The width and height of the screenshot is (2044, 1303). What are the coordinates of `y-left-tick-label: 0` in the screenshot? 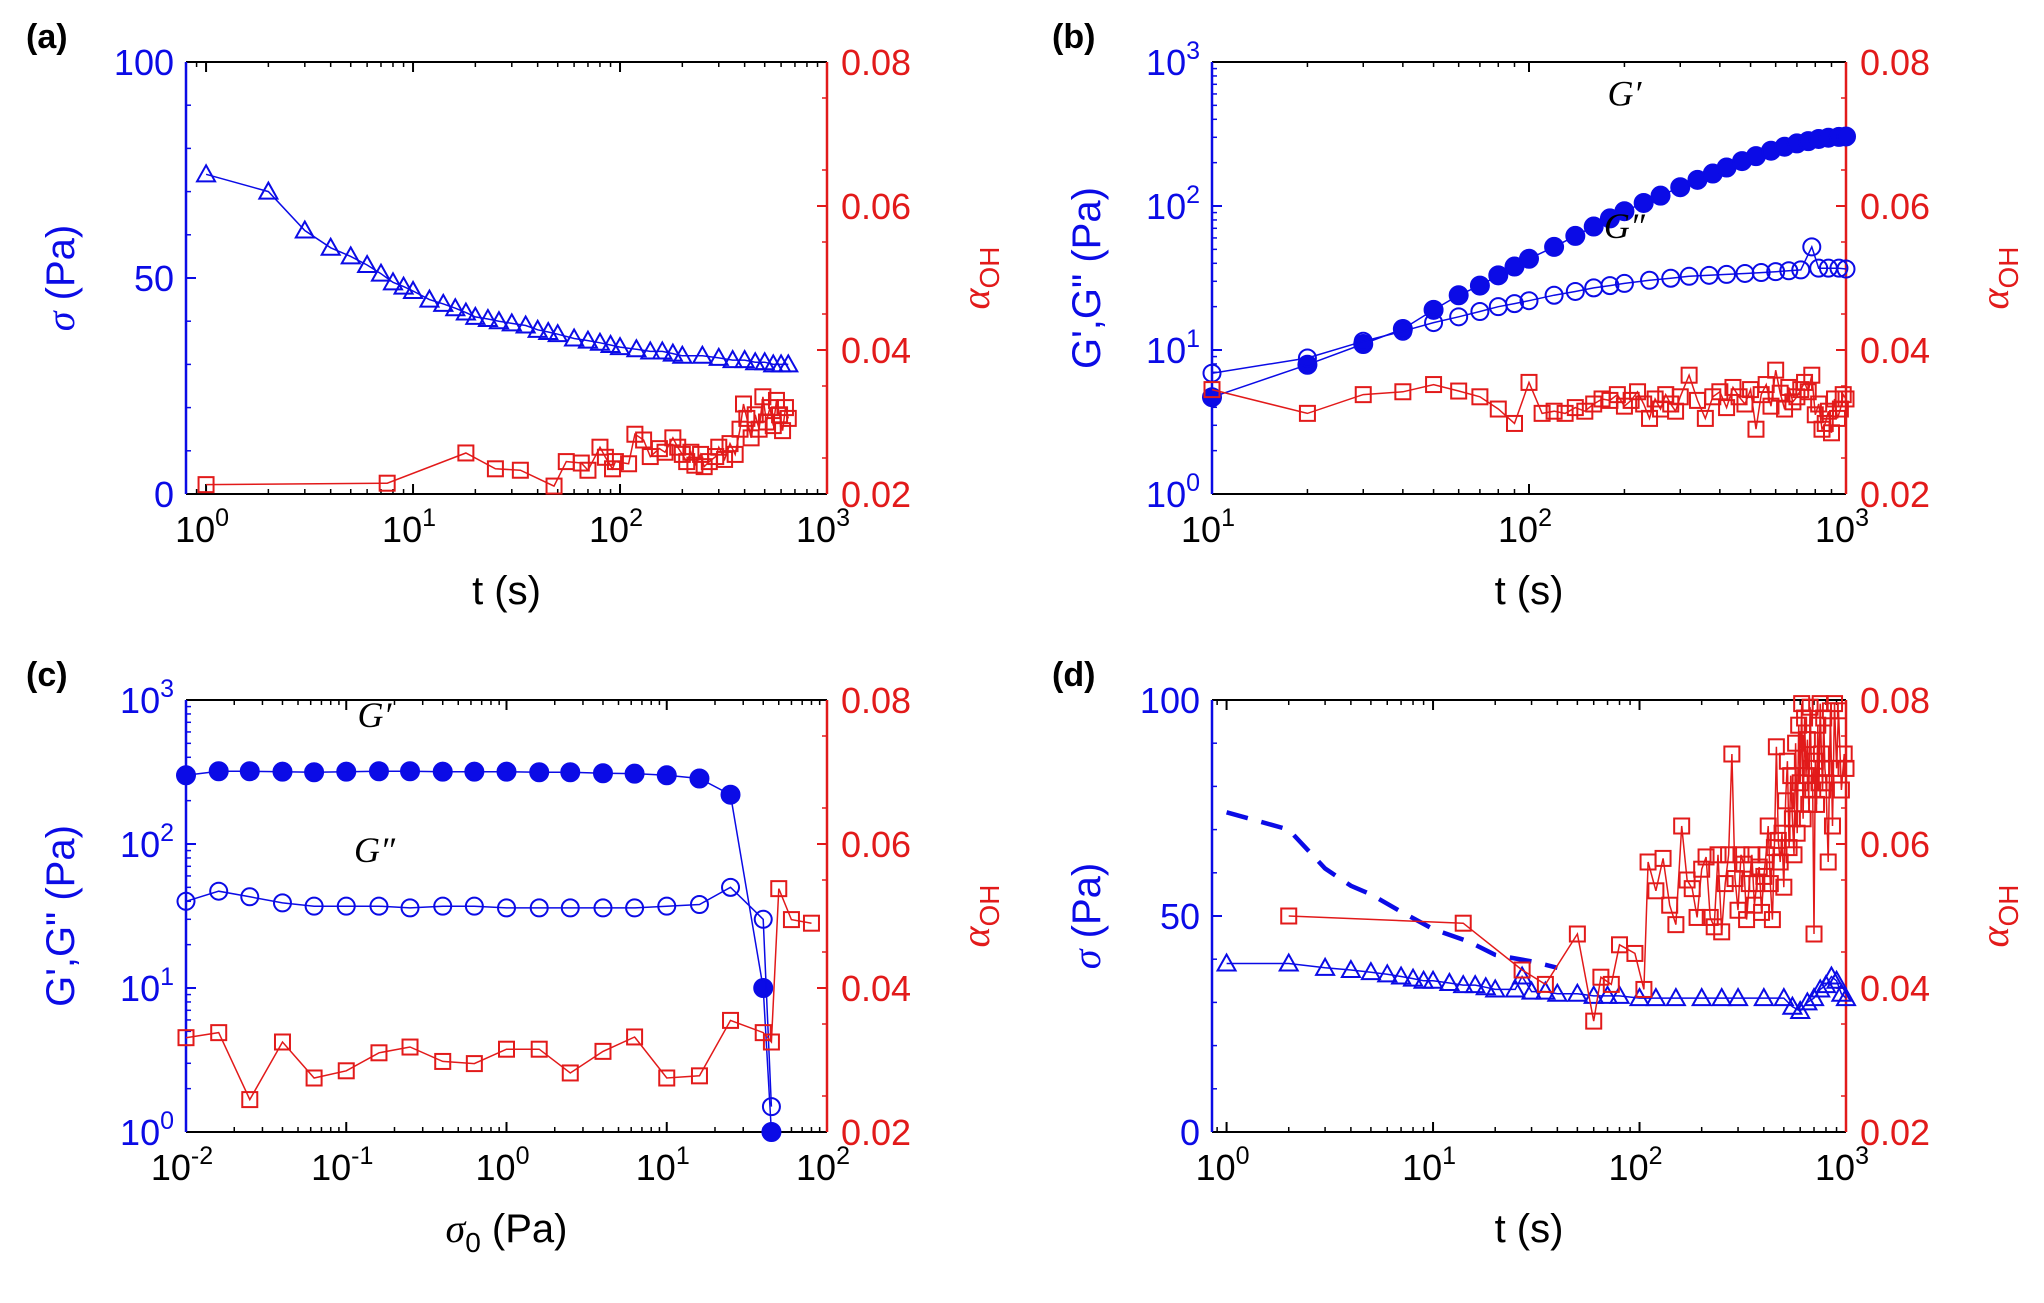 It's located at (1190, 1132).